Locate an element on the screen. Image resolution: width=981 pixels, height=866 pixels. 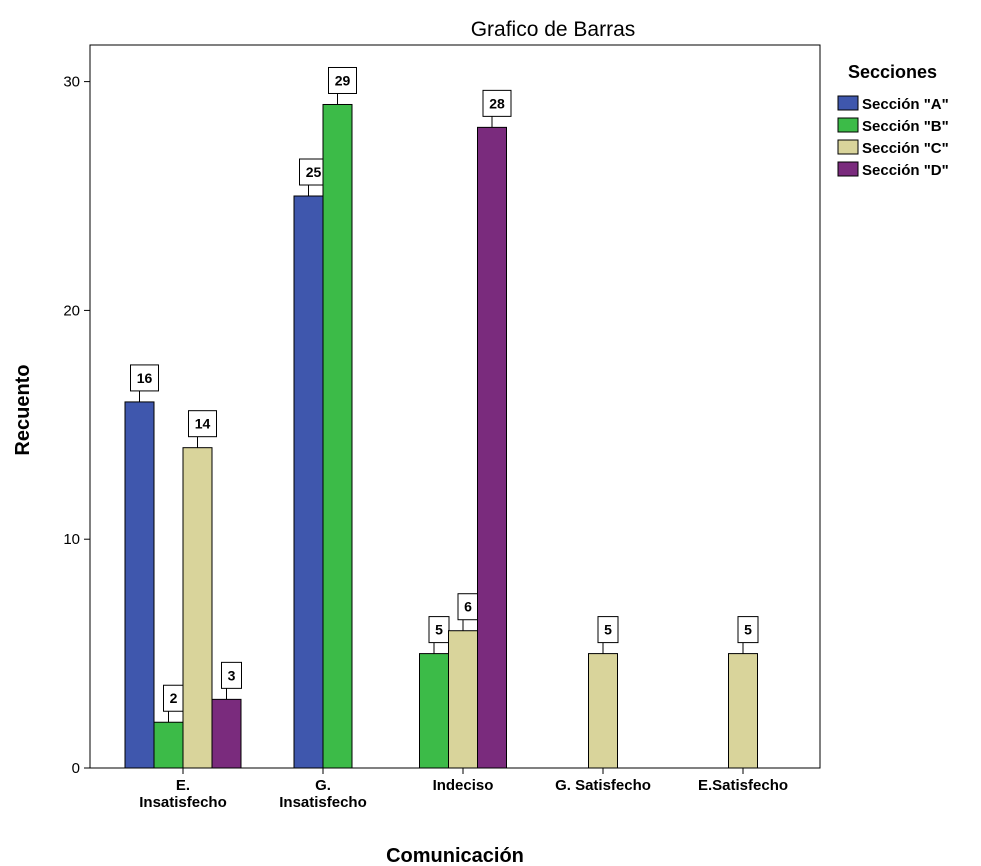
data-label: 29 is located at coordinates (343, 80).